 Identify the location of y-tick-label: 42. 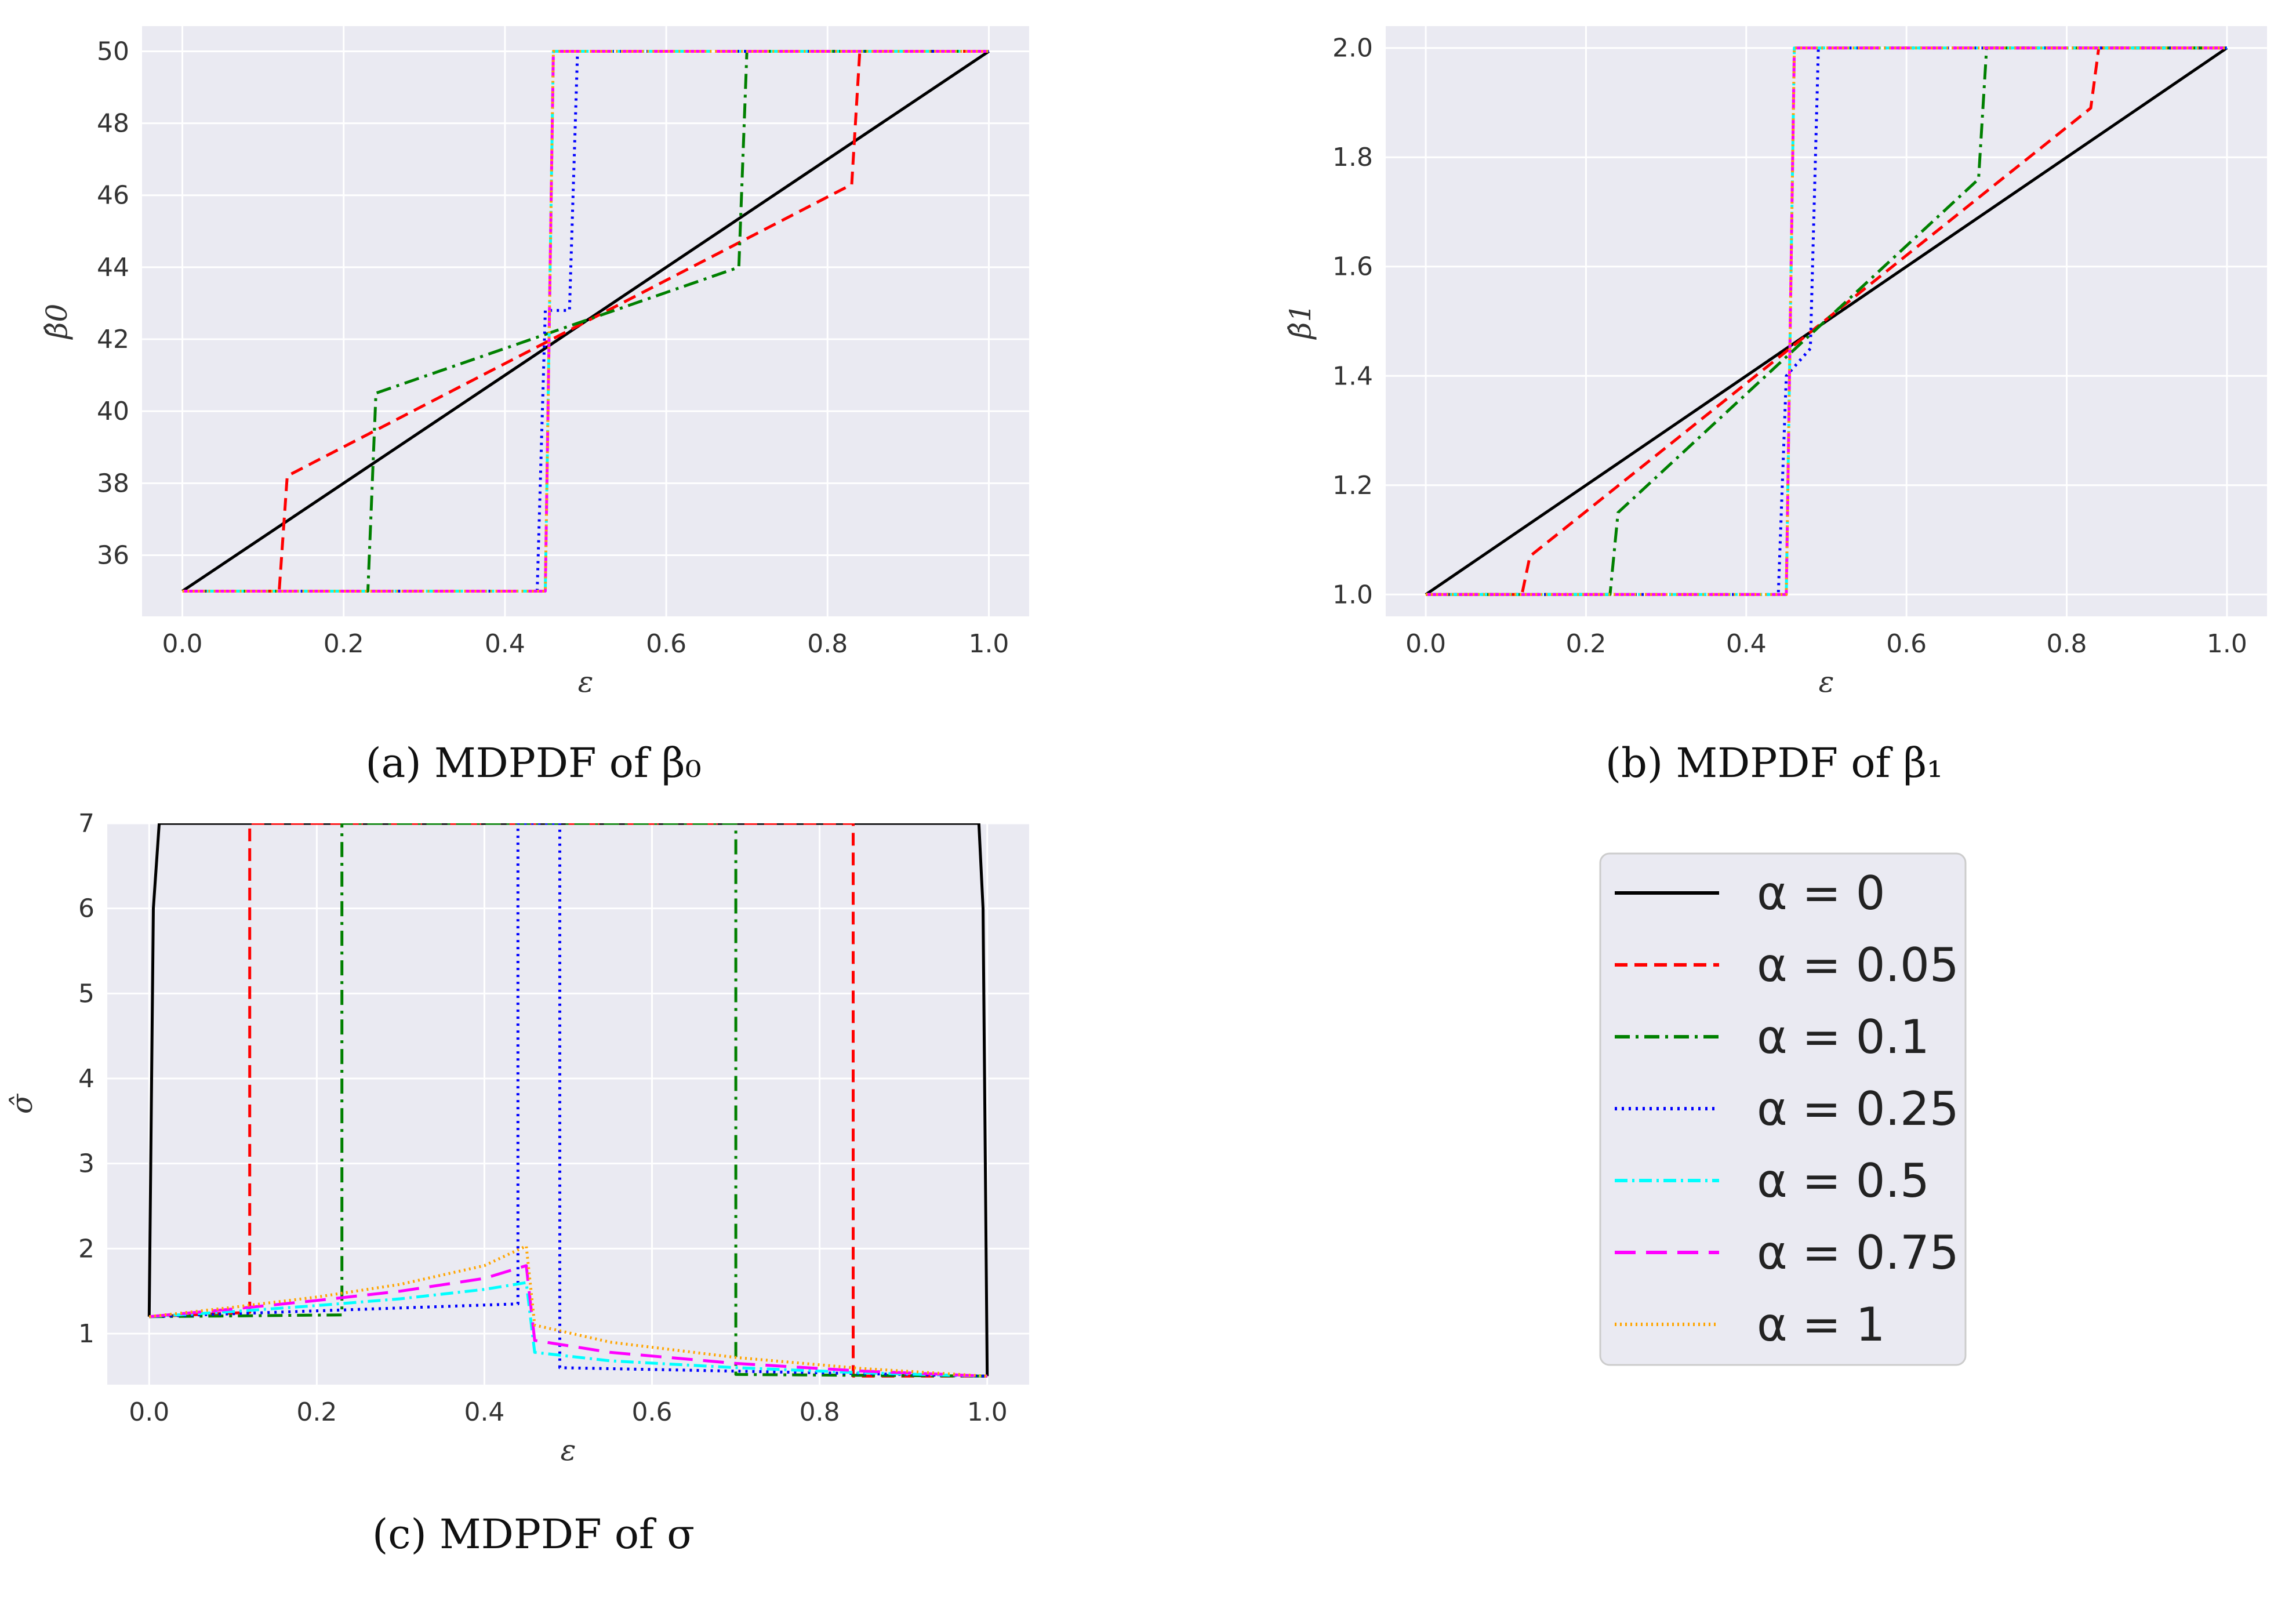
(113, 339).